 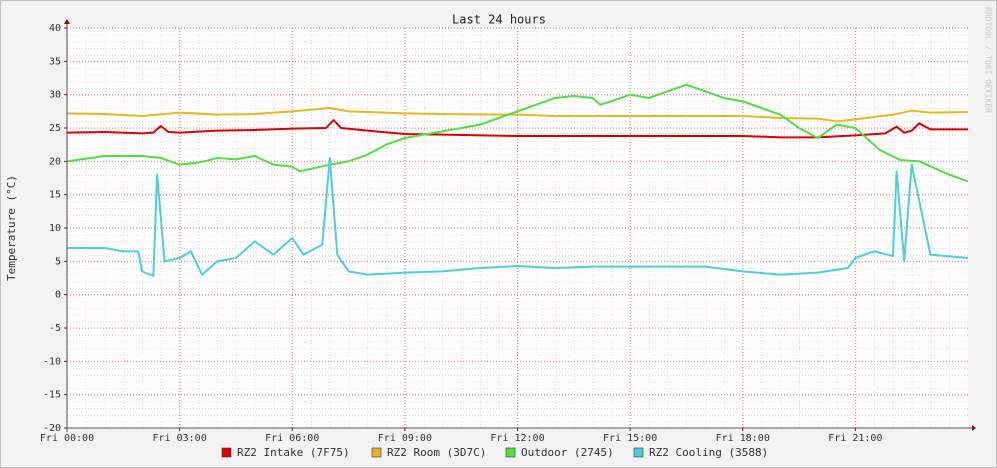 I want to click on y-tick-label: 10, so click(x=55, y=228).